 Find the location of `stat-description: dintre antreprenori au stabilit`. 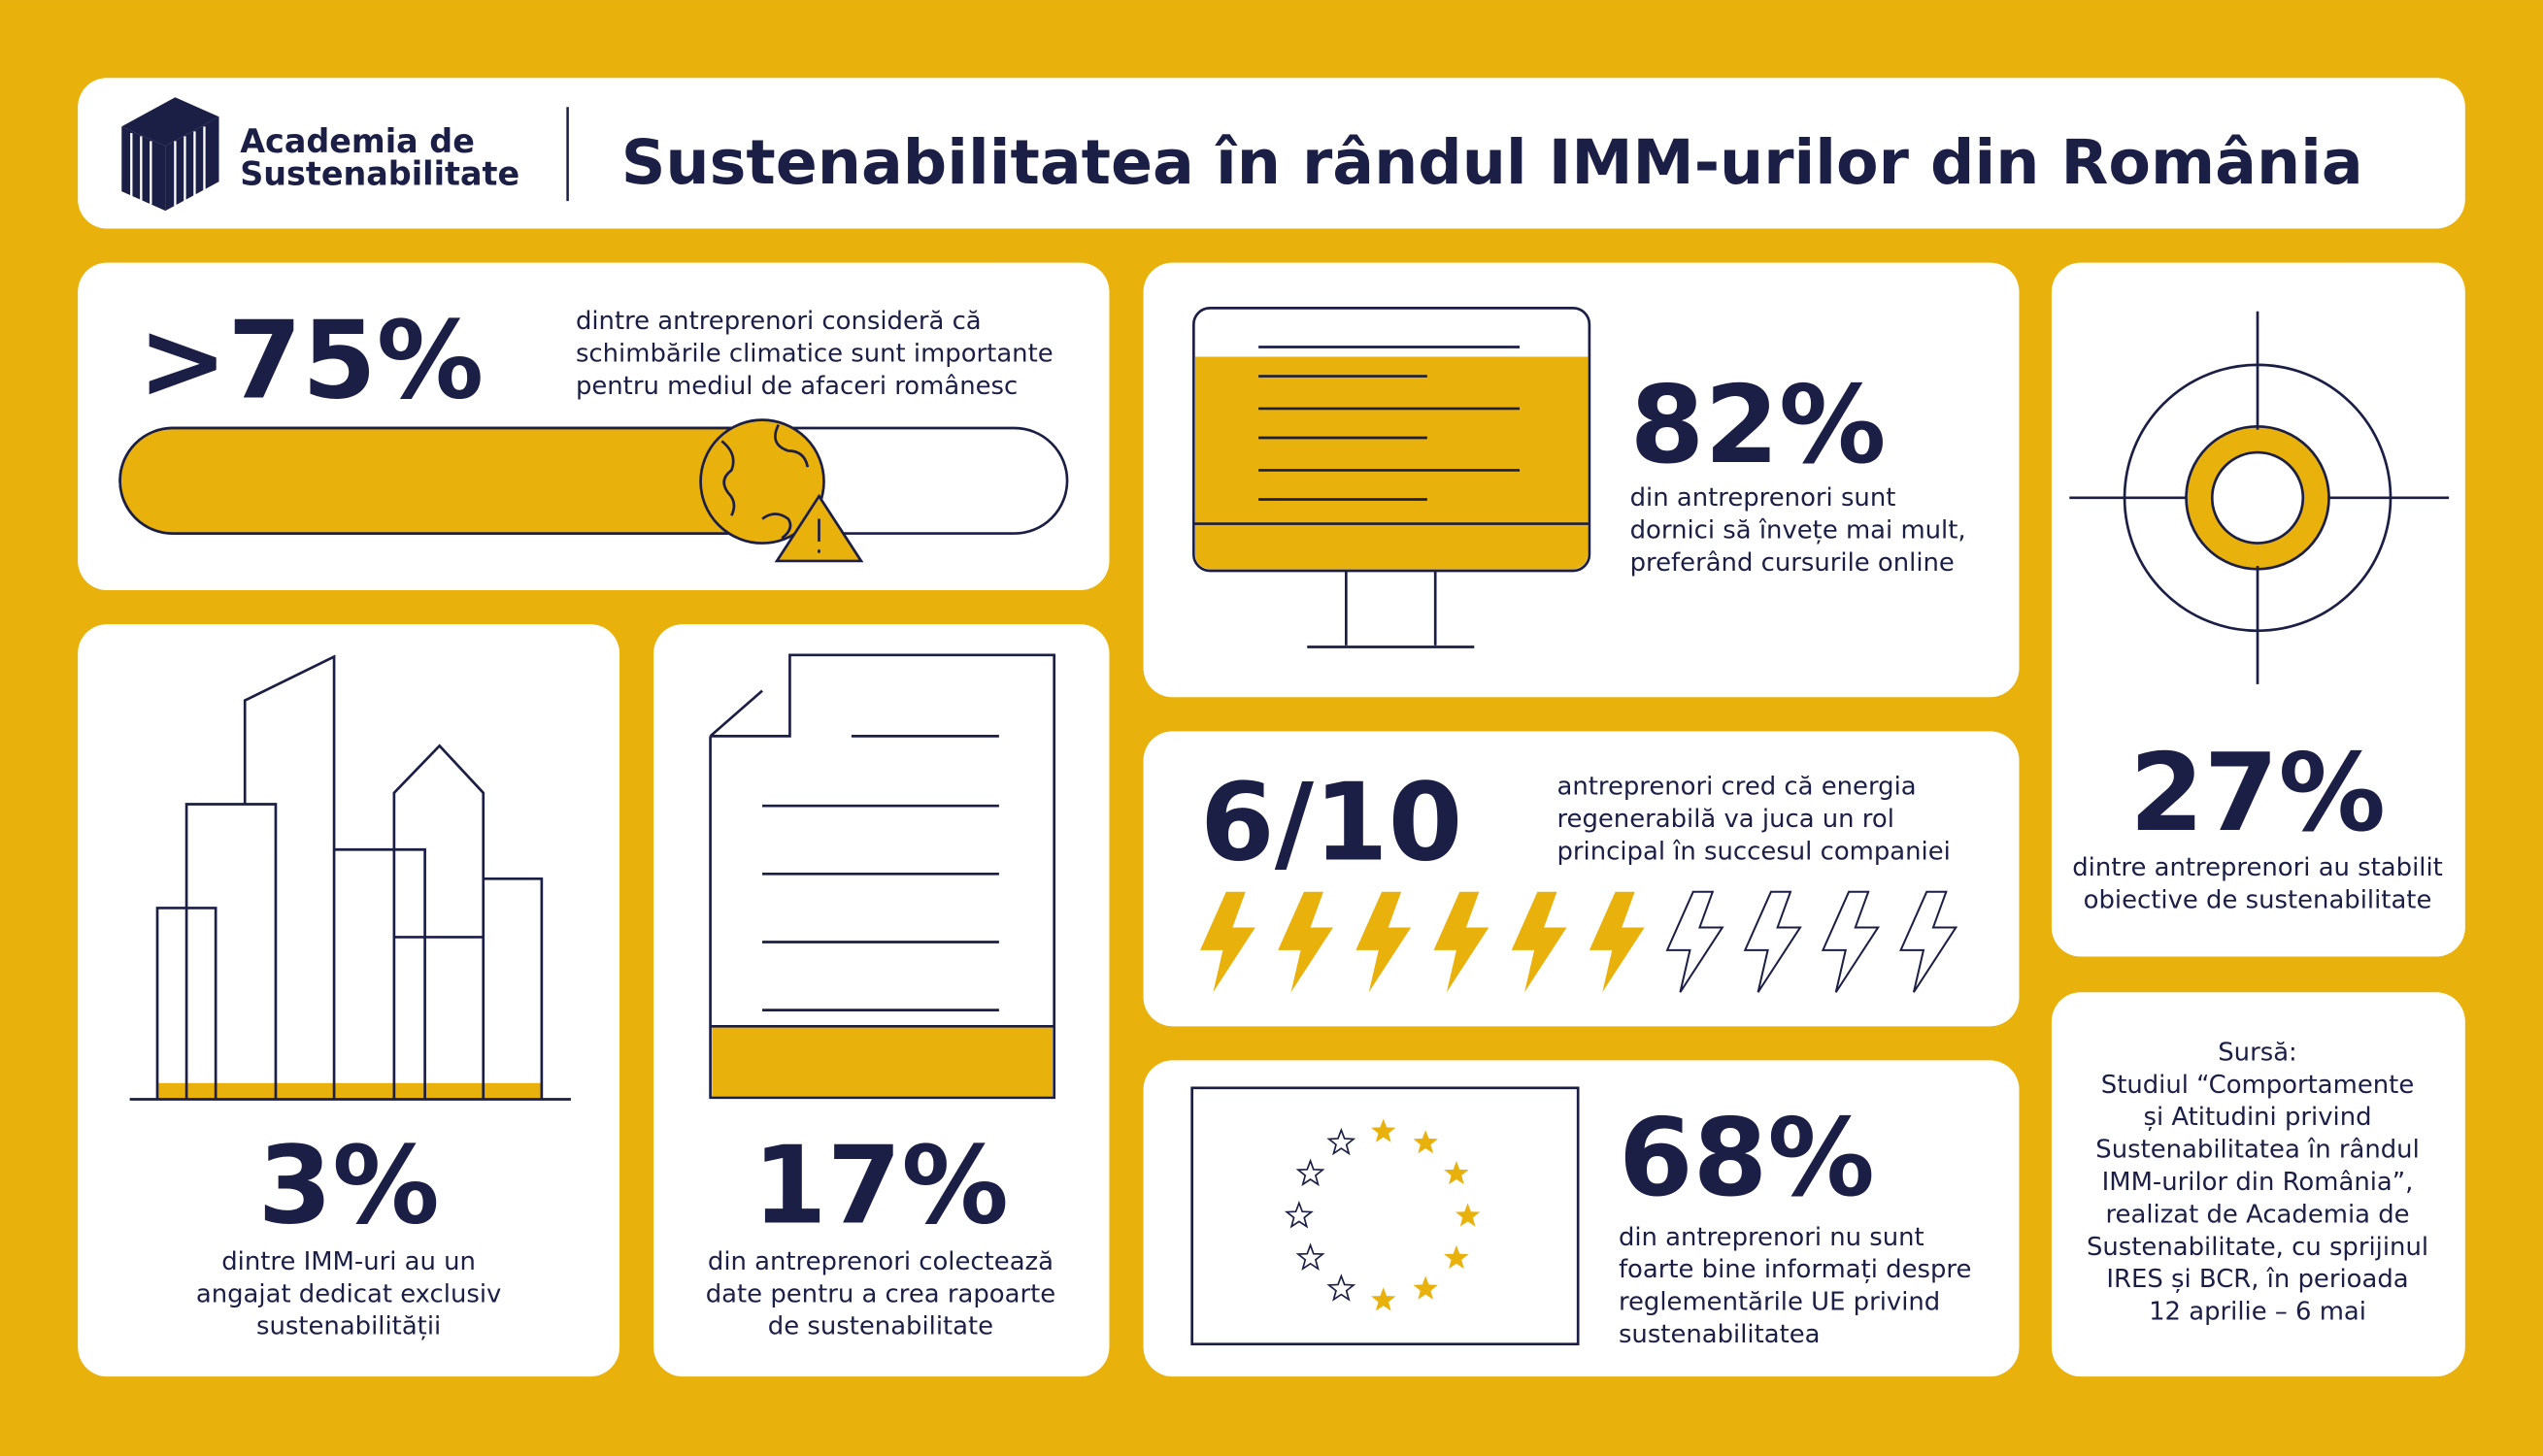

stat-description: dintre antreprenori au stabilit is located at coordinates (2257, 867).